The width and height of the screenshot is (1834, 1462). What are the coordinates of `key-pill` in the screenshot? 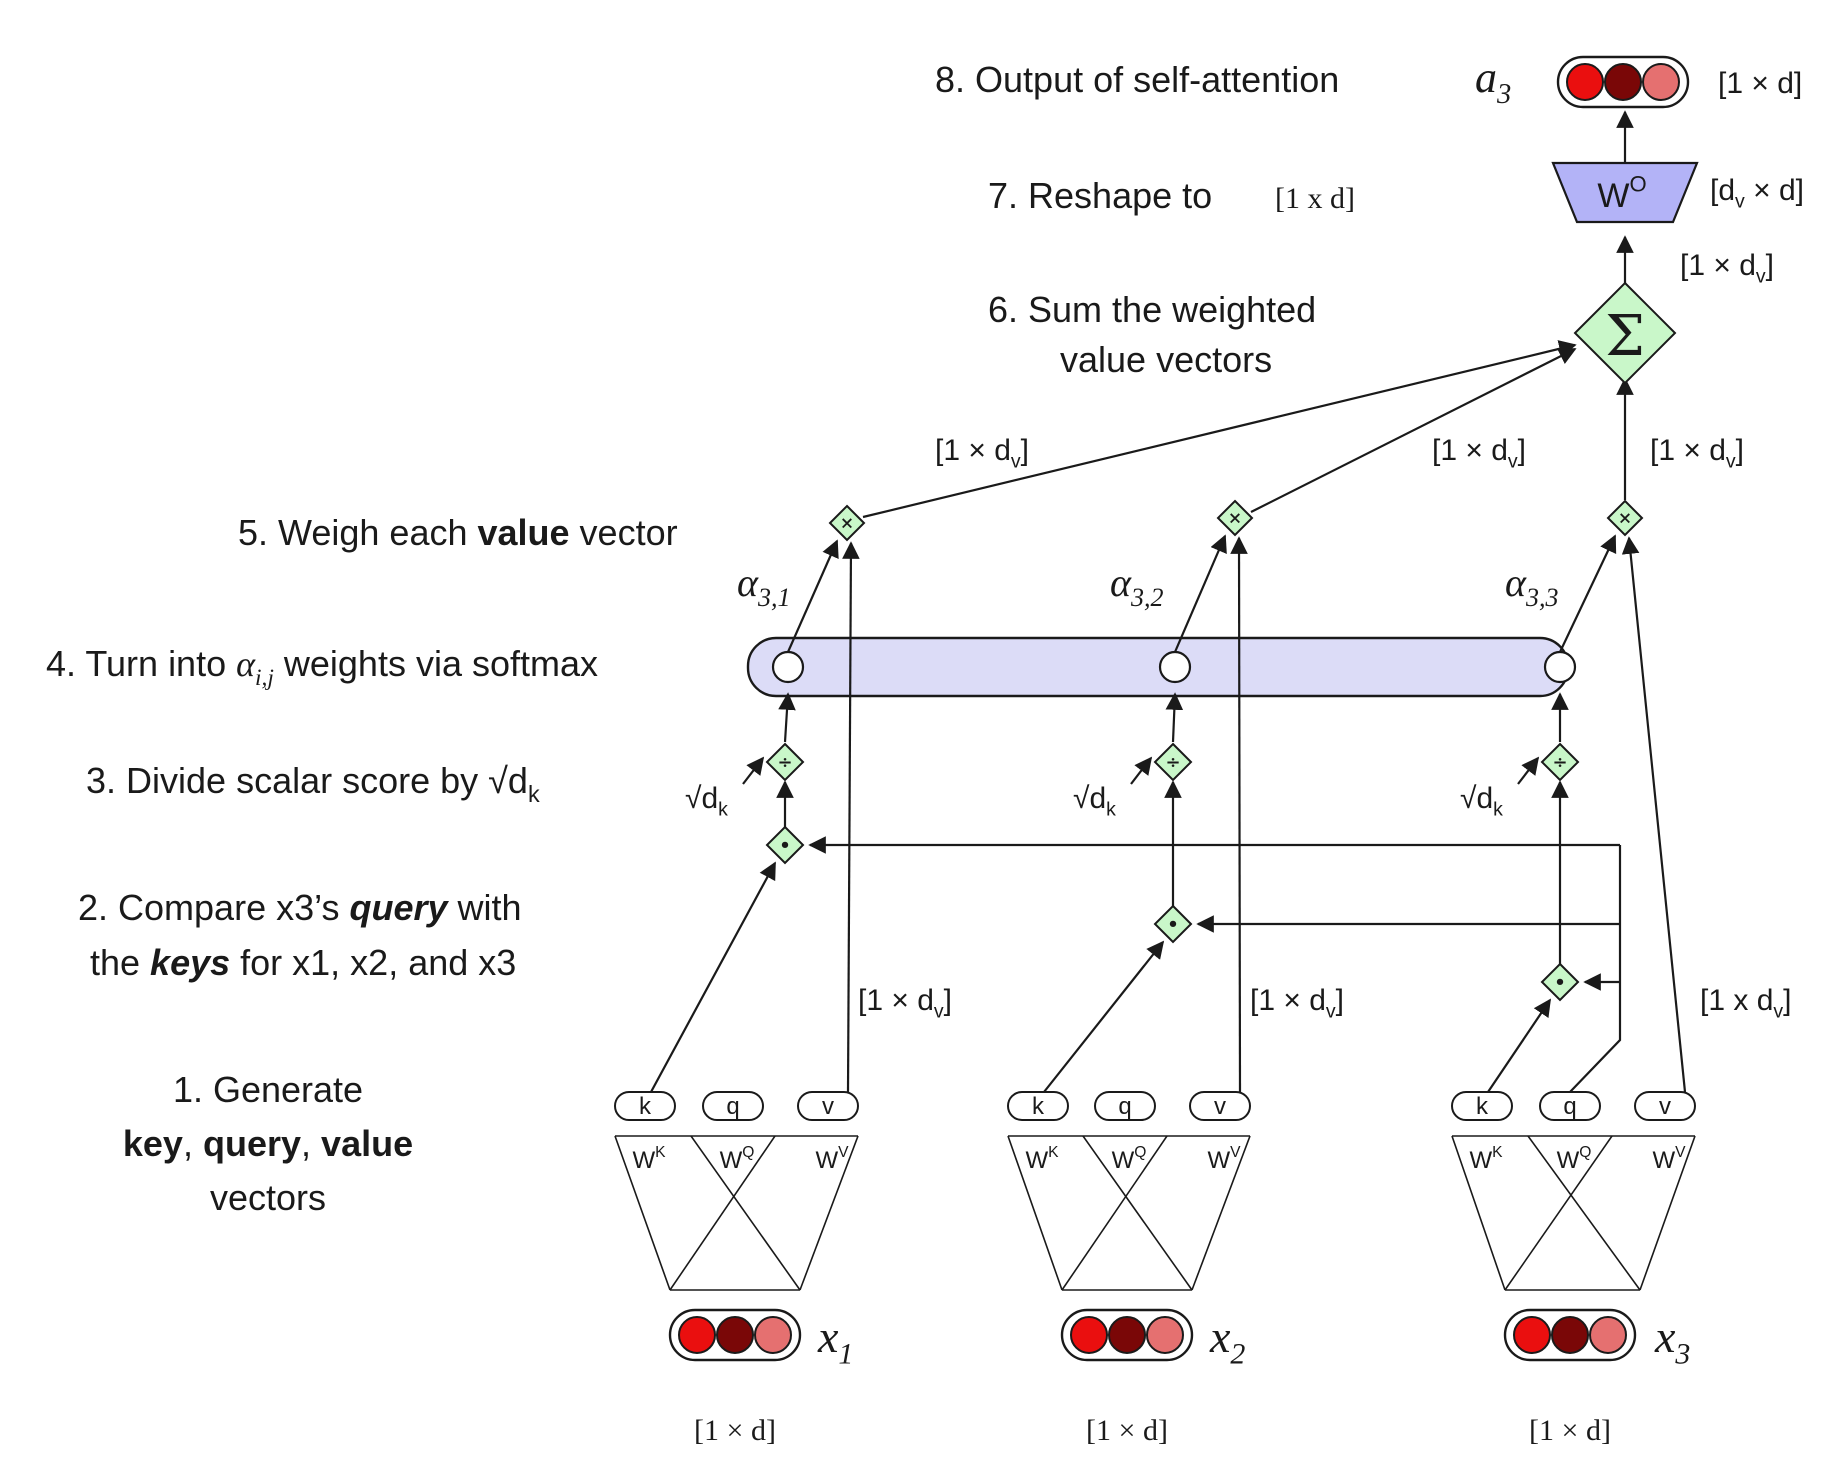 It's located at (1482, 1106).